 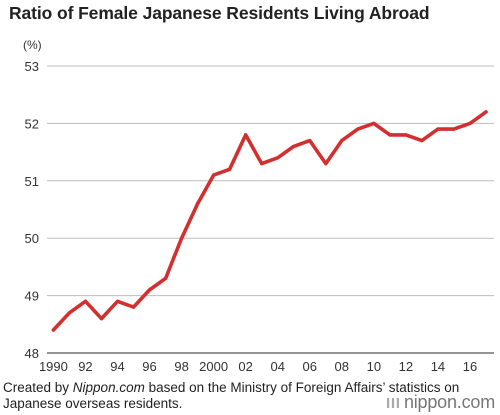 What do you see at coordinates (438, 366) in the screenshot?
I see `x-tick-label: 14` at bounding box center [438, 366].